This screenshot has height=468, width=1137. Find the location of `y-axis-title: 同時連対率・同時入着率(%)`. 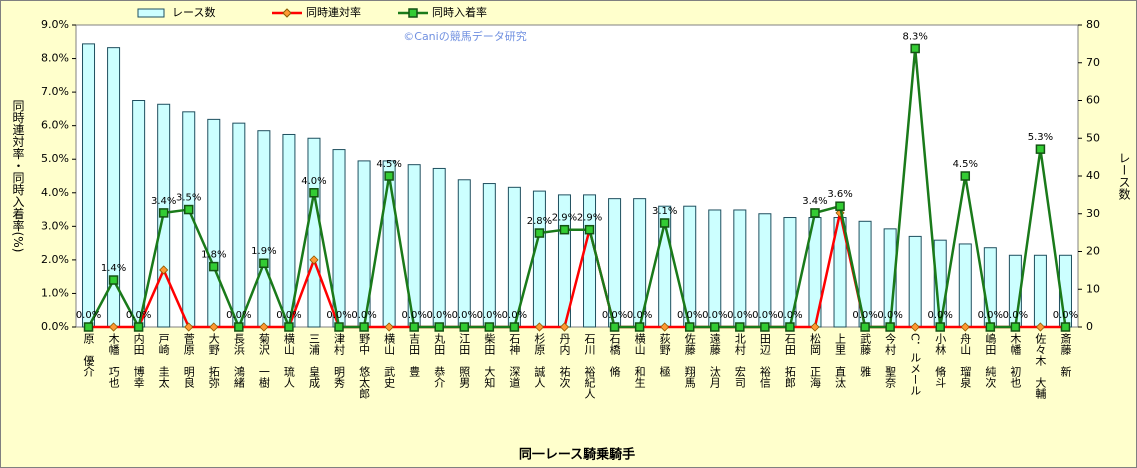

y-axis-title: 同時連対率・同時入着率(%) is located at coordinates (18, 176).